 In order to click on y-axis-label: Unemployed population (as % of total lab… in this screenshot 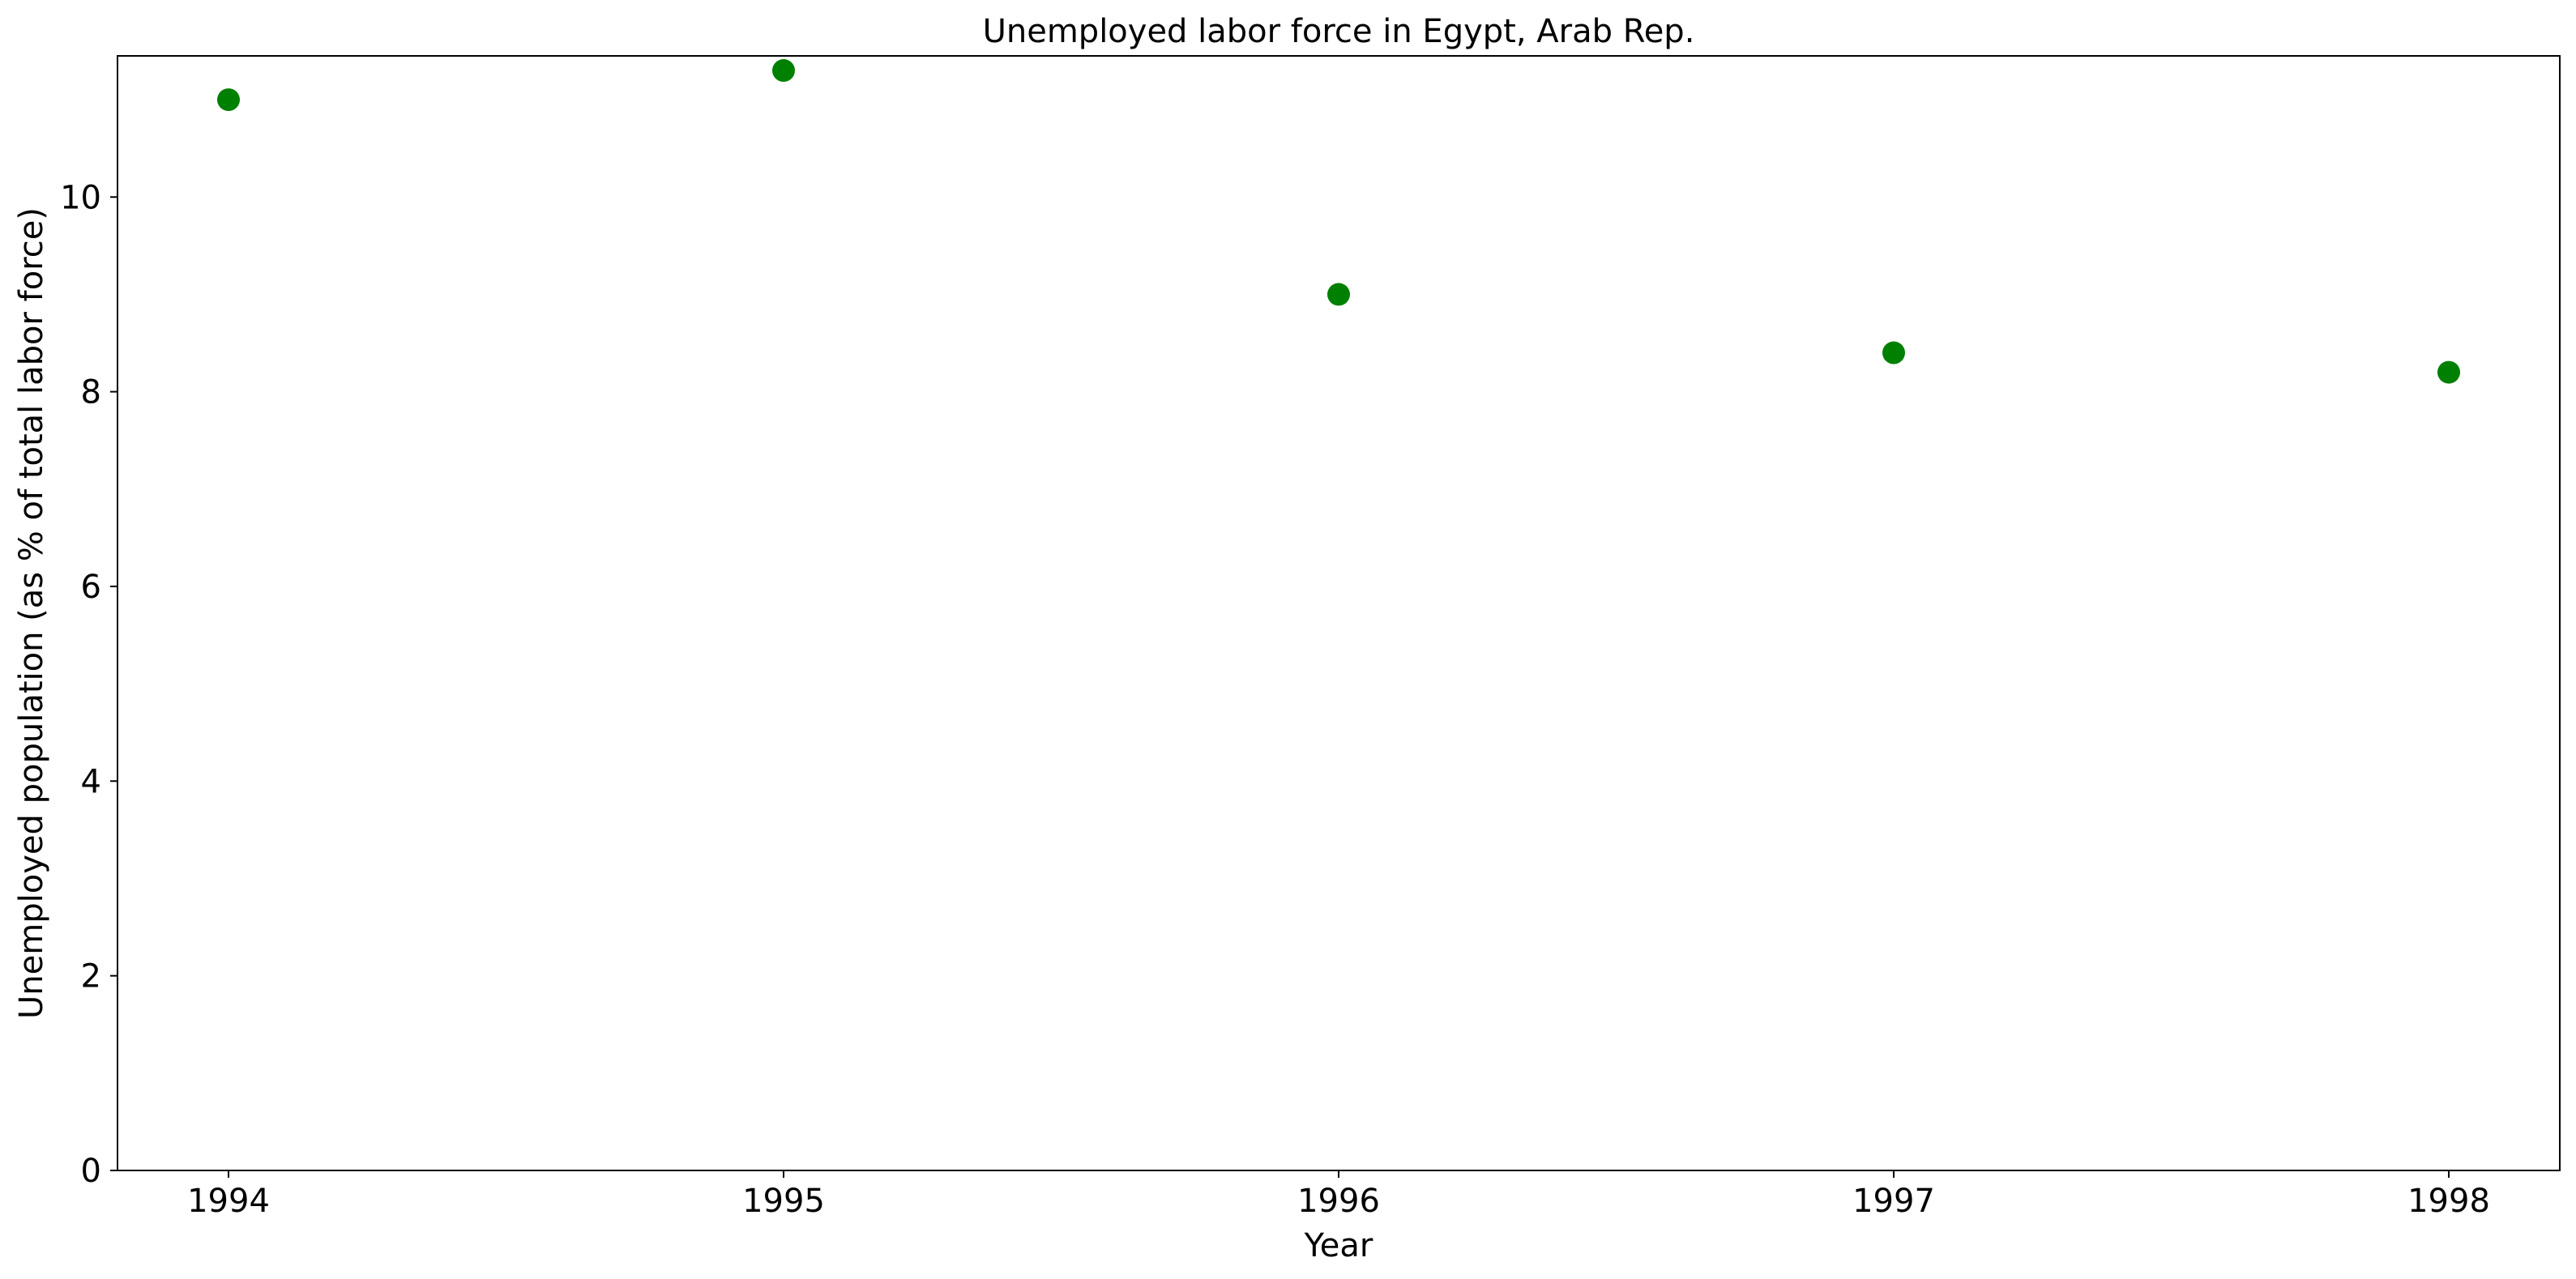, I will do `click(31, 613)`.